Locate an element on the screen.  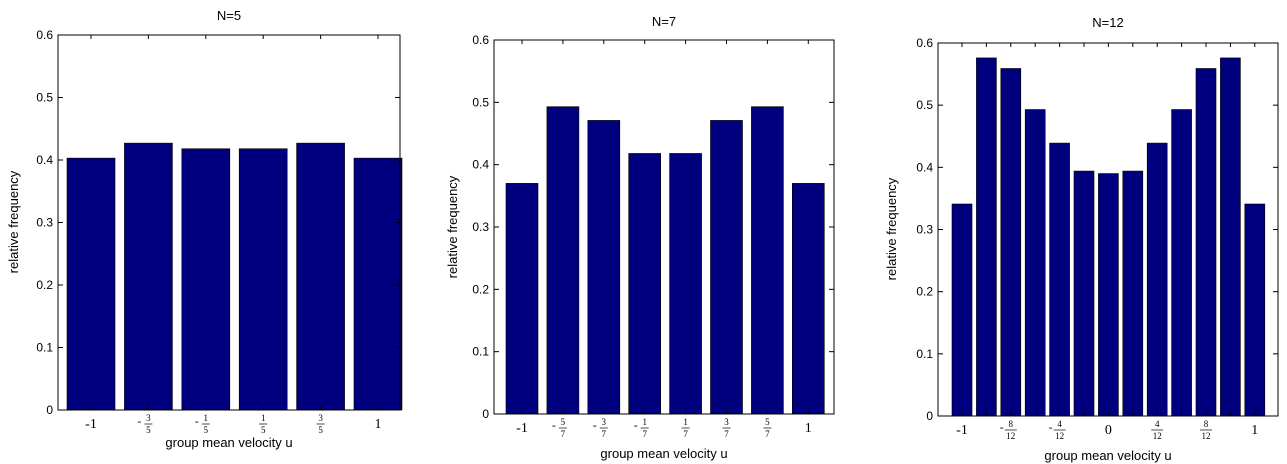
x-tick-label: -8 12 is located at coordinates (1008, 430).